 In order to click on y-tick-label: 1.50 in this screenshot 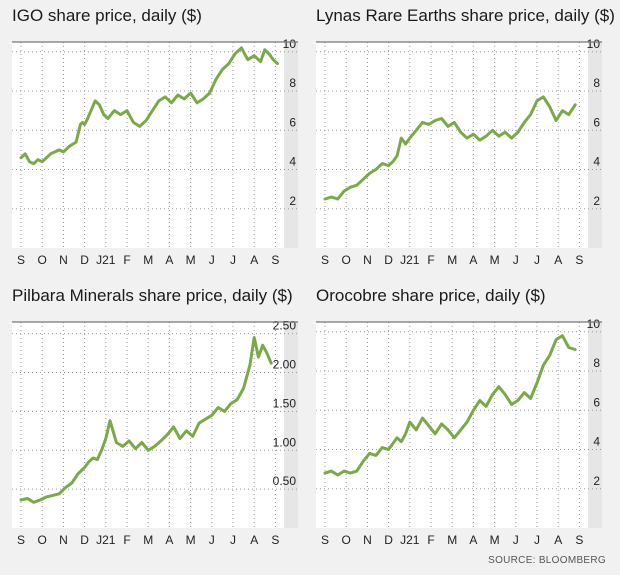, I will do `click(285, 403)`.